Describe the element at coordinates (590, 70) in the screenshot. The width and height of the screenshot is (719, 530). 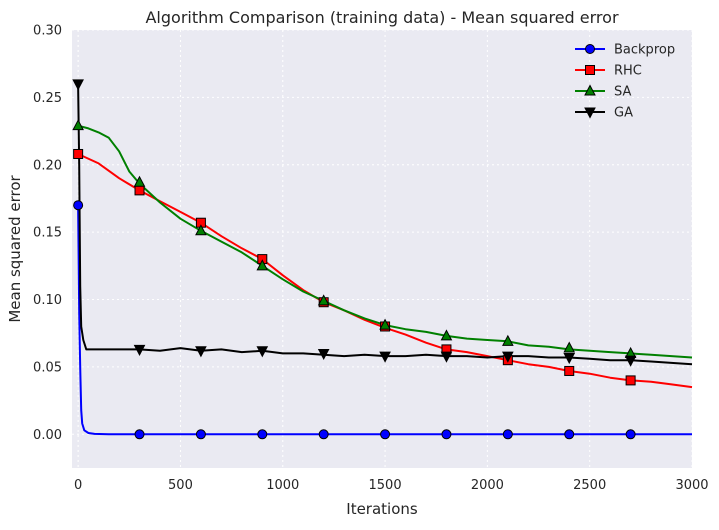
I see `legend-marker-rhc` at that location.